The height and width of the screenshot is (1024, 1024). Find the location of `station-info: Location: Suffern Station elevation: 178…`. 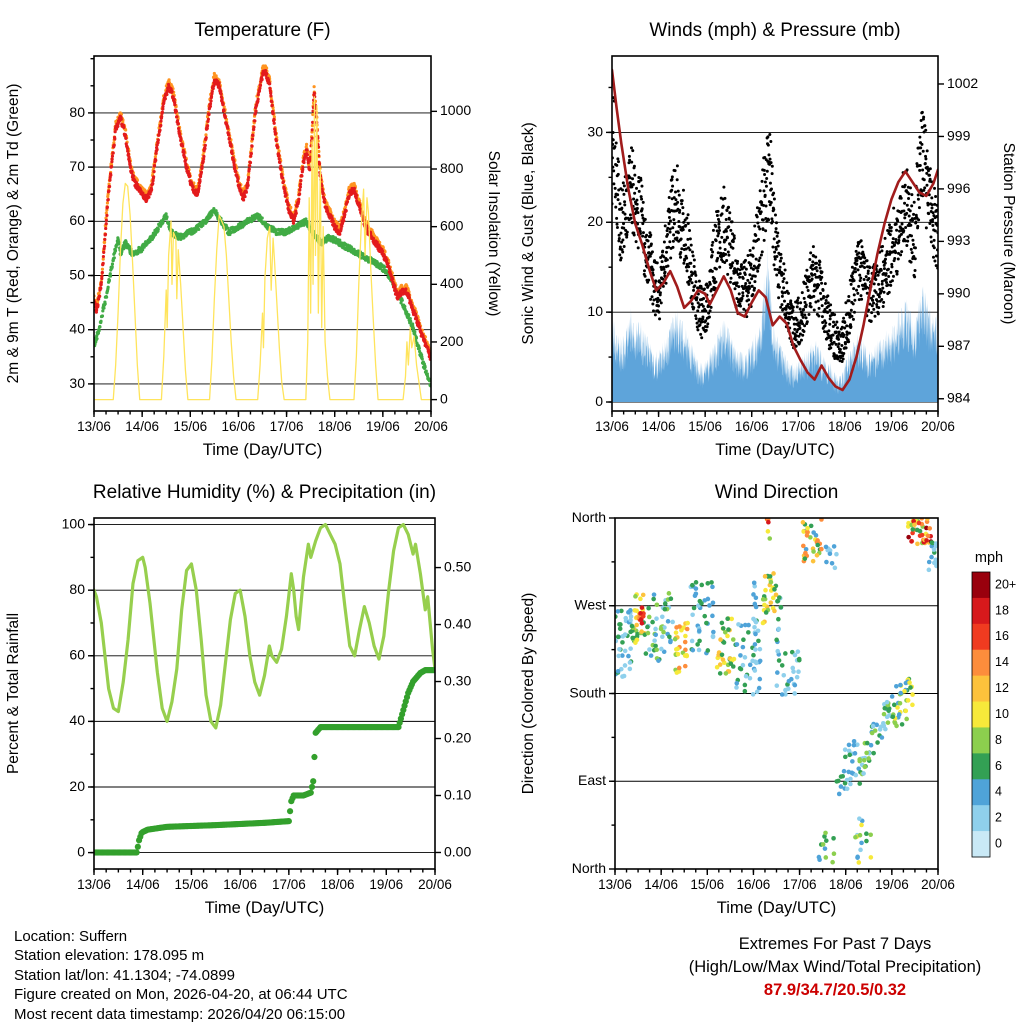

station-info: Location: Suffern Station elevation: 178… is located at coordinates (181, 975).